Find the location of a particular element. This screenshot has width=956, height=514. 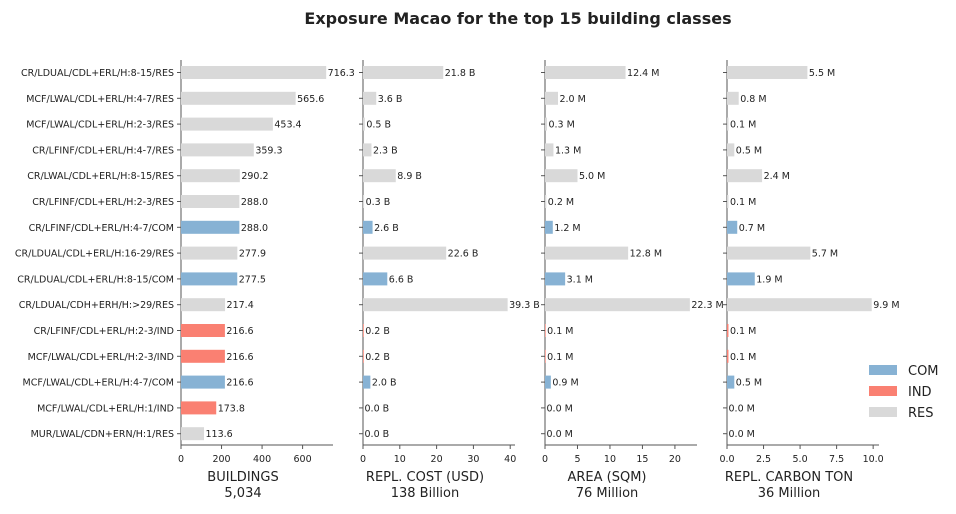

bar-value-label: 359.3 is located at coordinates (268, 150).